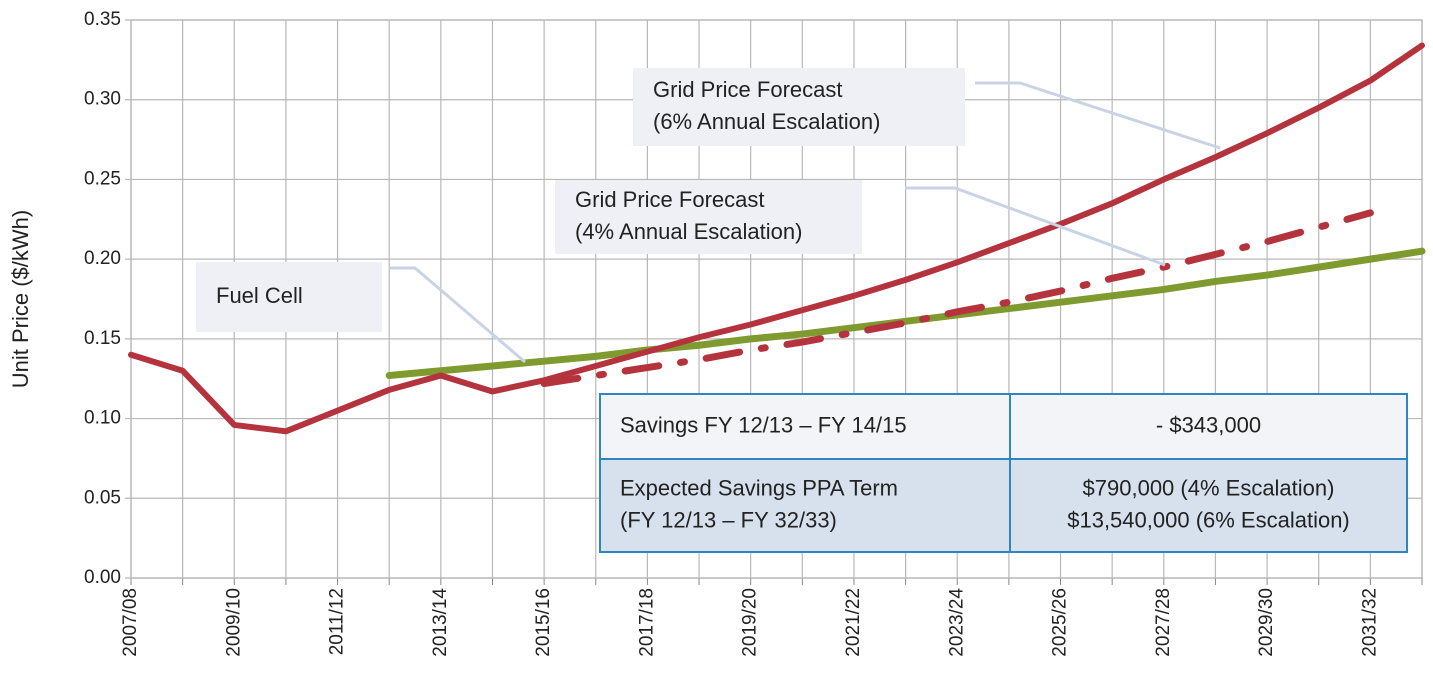  I want to click on table-cell: $790,000 (4% Escalation), so click(1209, 487).